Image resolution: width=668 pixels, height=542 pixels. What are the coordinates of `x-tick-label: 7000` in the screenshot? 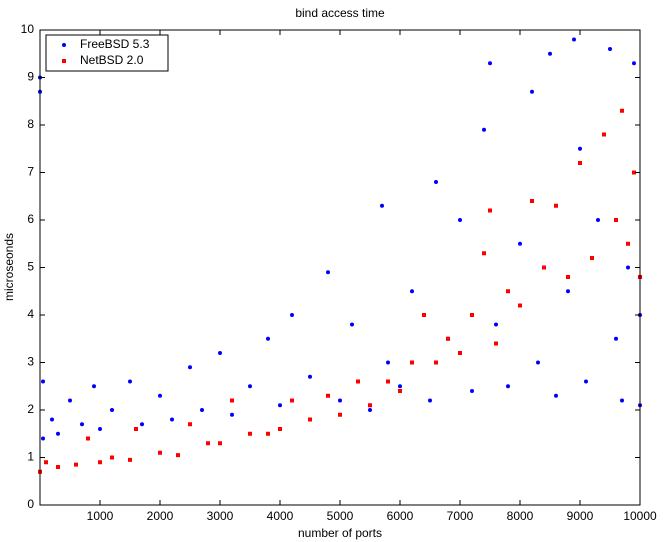 It's located at (460, 516).